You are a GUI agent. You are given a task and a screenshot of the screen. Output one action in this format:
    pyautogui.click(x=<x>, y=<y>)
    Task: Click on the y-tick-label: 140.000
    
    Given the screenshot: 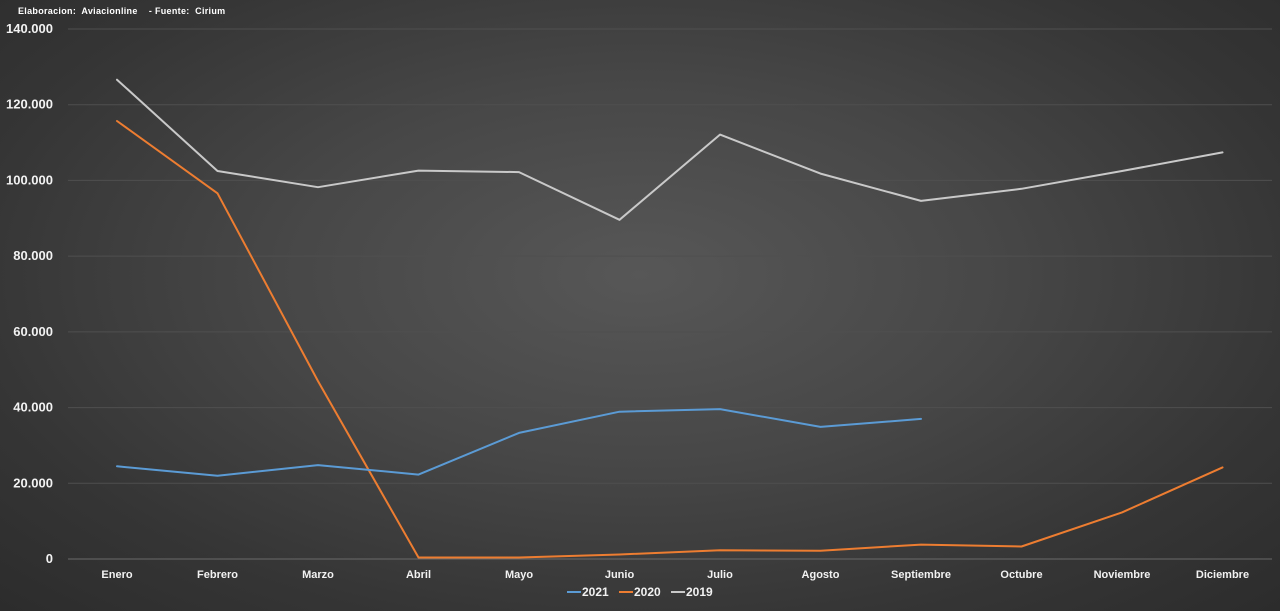 What is the action you would take?
    pyautogui.click(x=29, y=28)
    